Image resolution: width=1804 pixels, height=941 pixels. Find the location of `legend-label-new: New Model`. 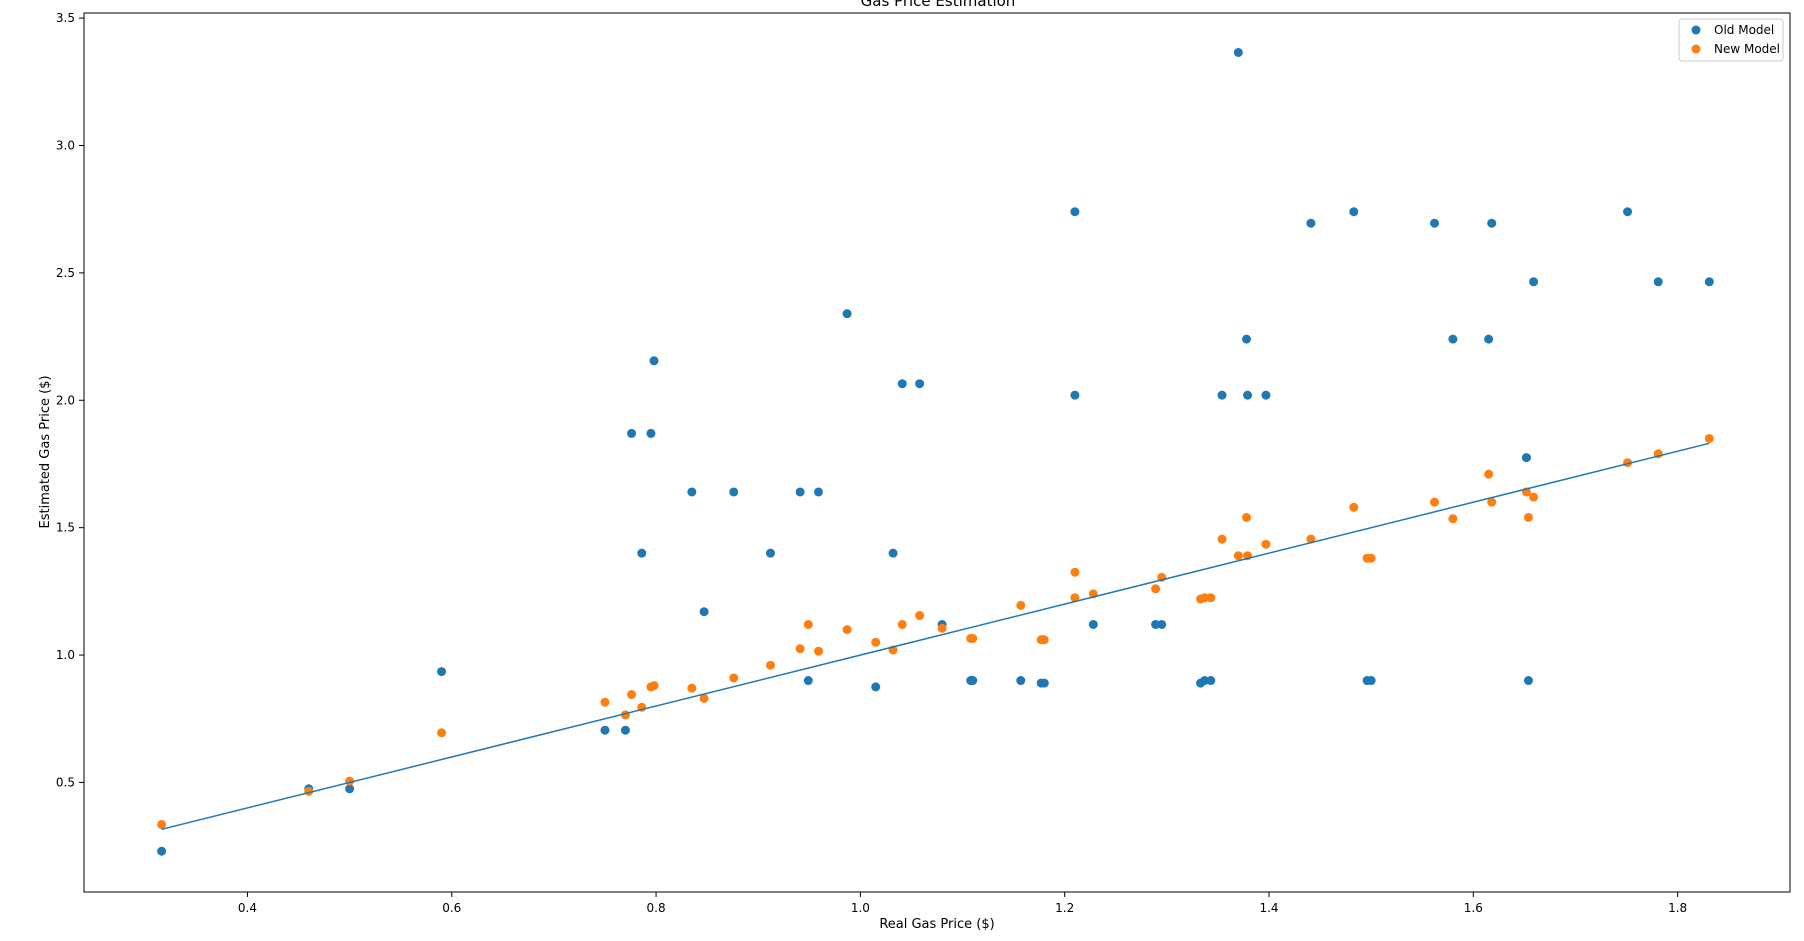

legend-label-new: New Model is located at coordinates (1747, 49).